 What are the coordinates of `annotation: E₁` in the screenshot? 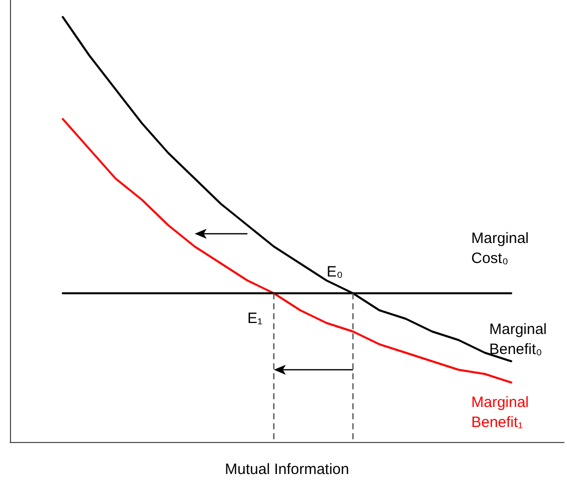 It's located at (255, 318).